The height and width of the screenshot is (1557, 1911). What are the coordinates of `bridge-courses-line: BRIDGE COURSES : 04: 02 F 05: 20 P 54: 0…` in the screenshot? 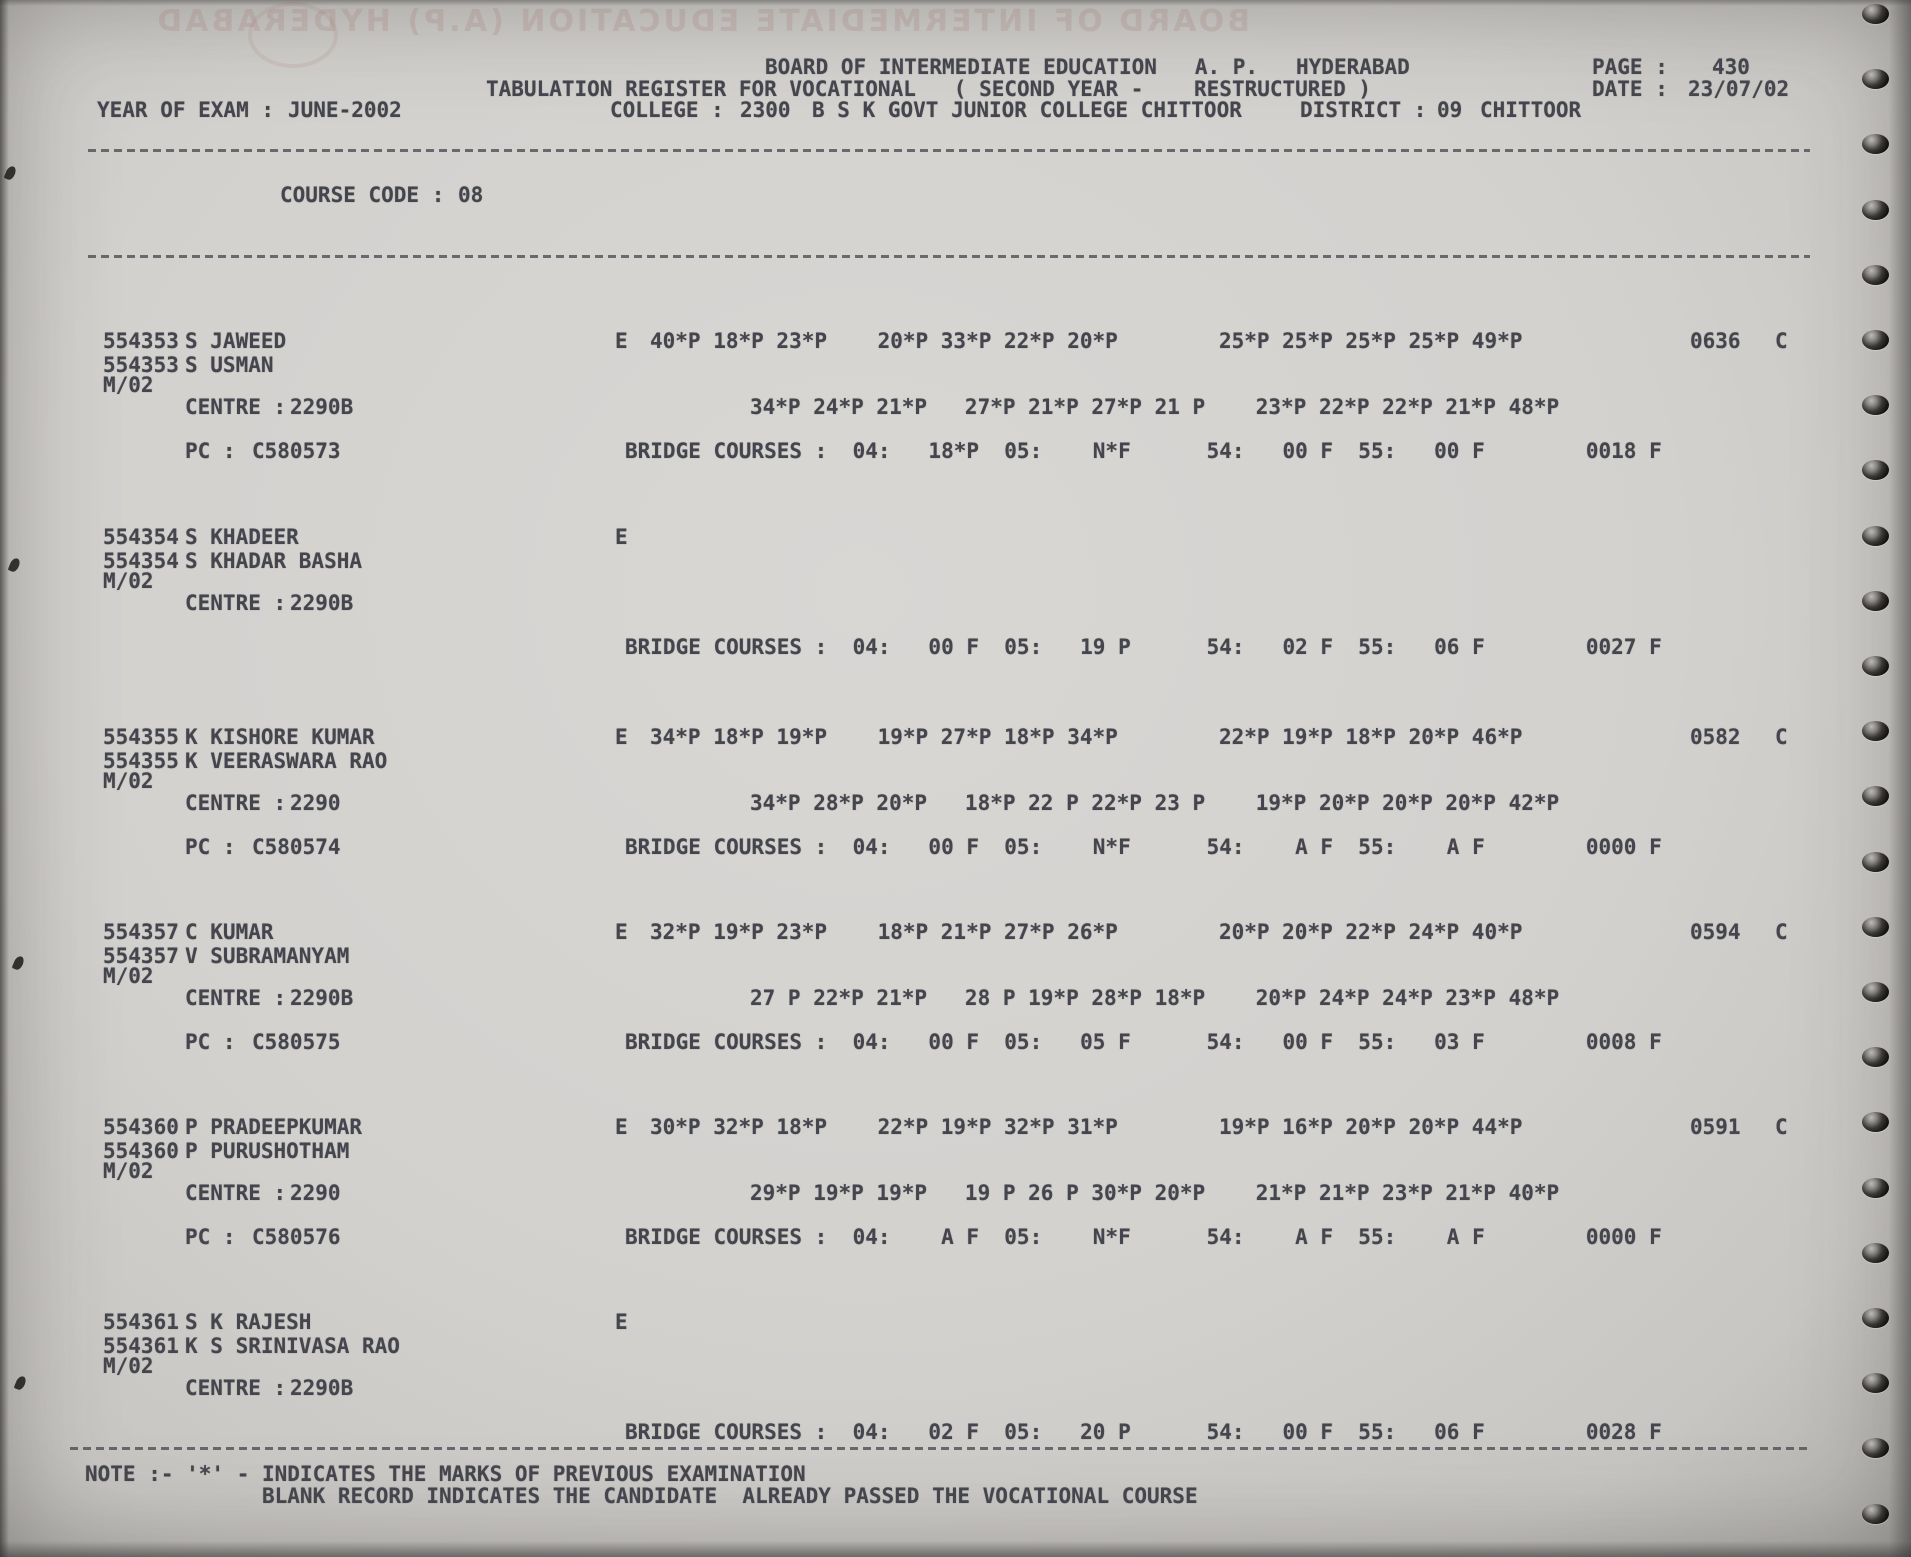 It's located at (1143, 1432).